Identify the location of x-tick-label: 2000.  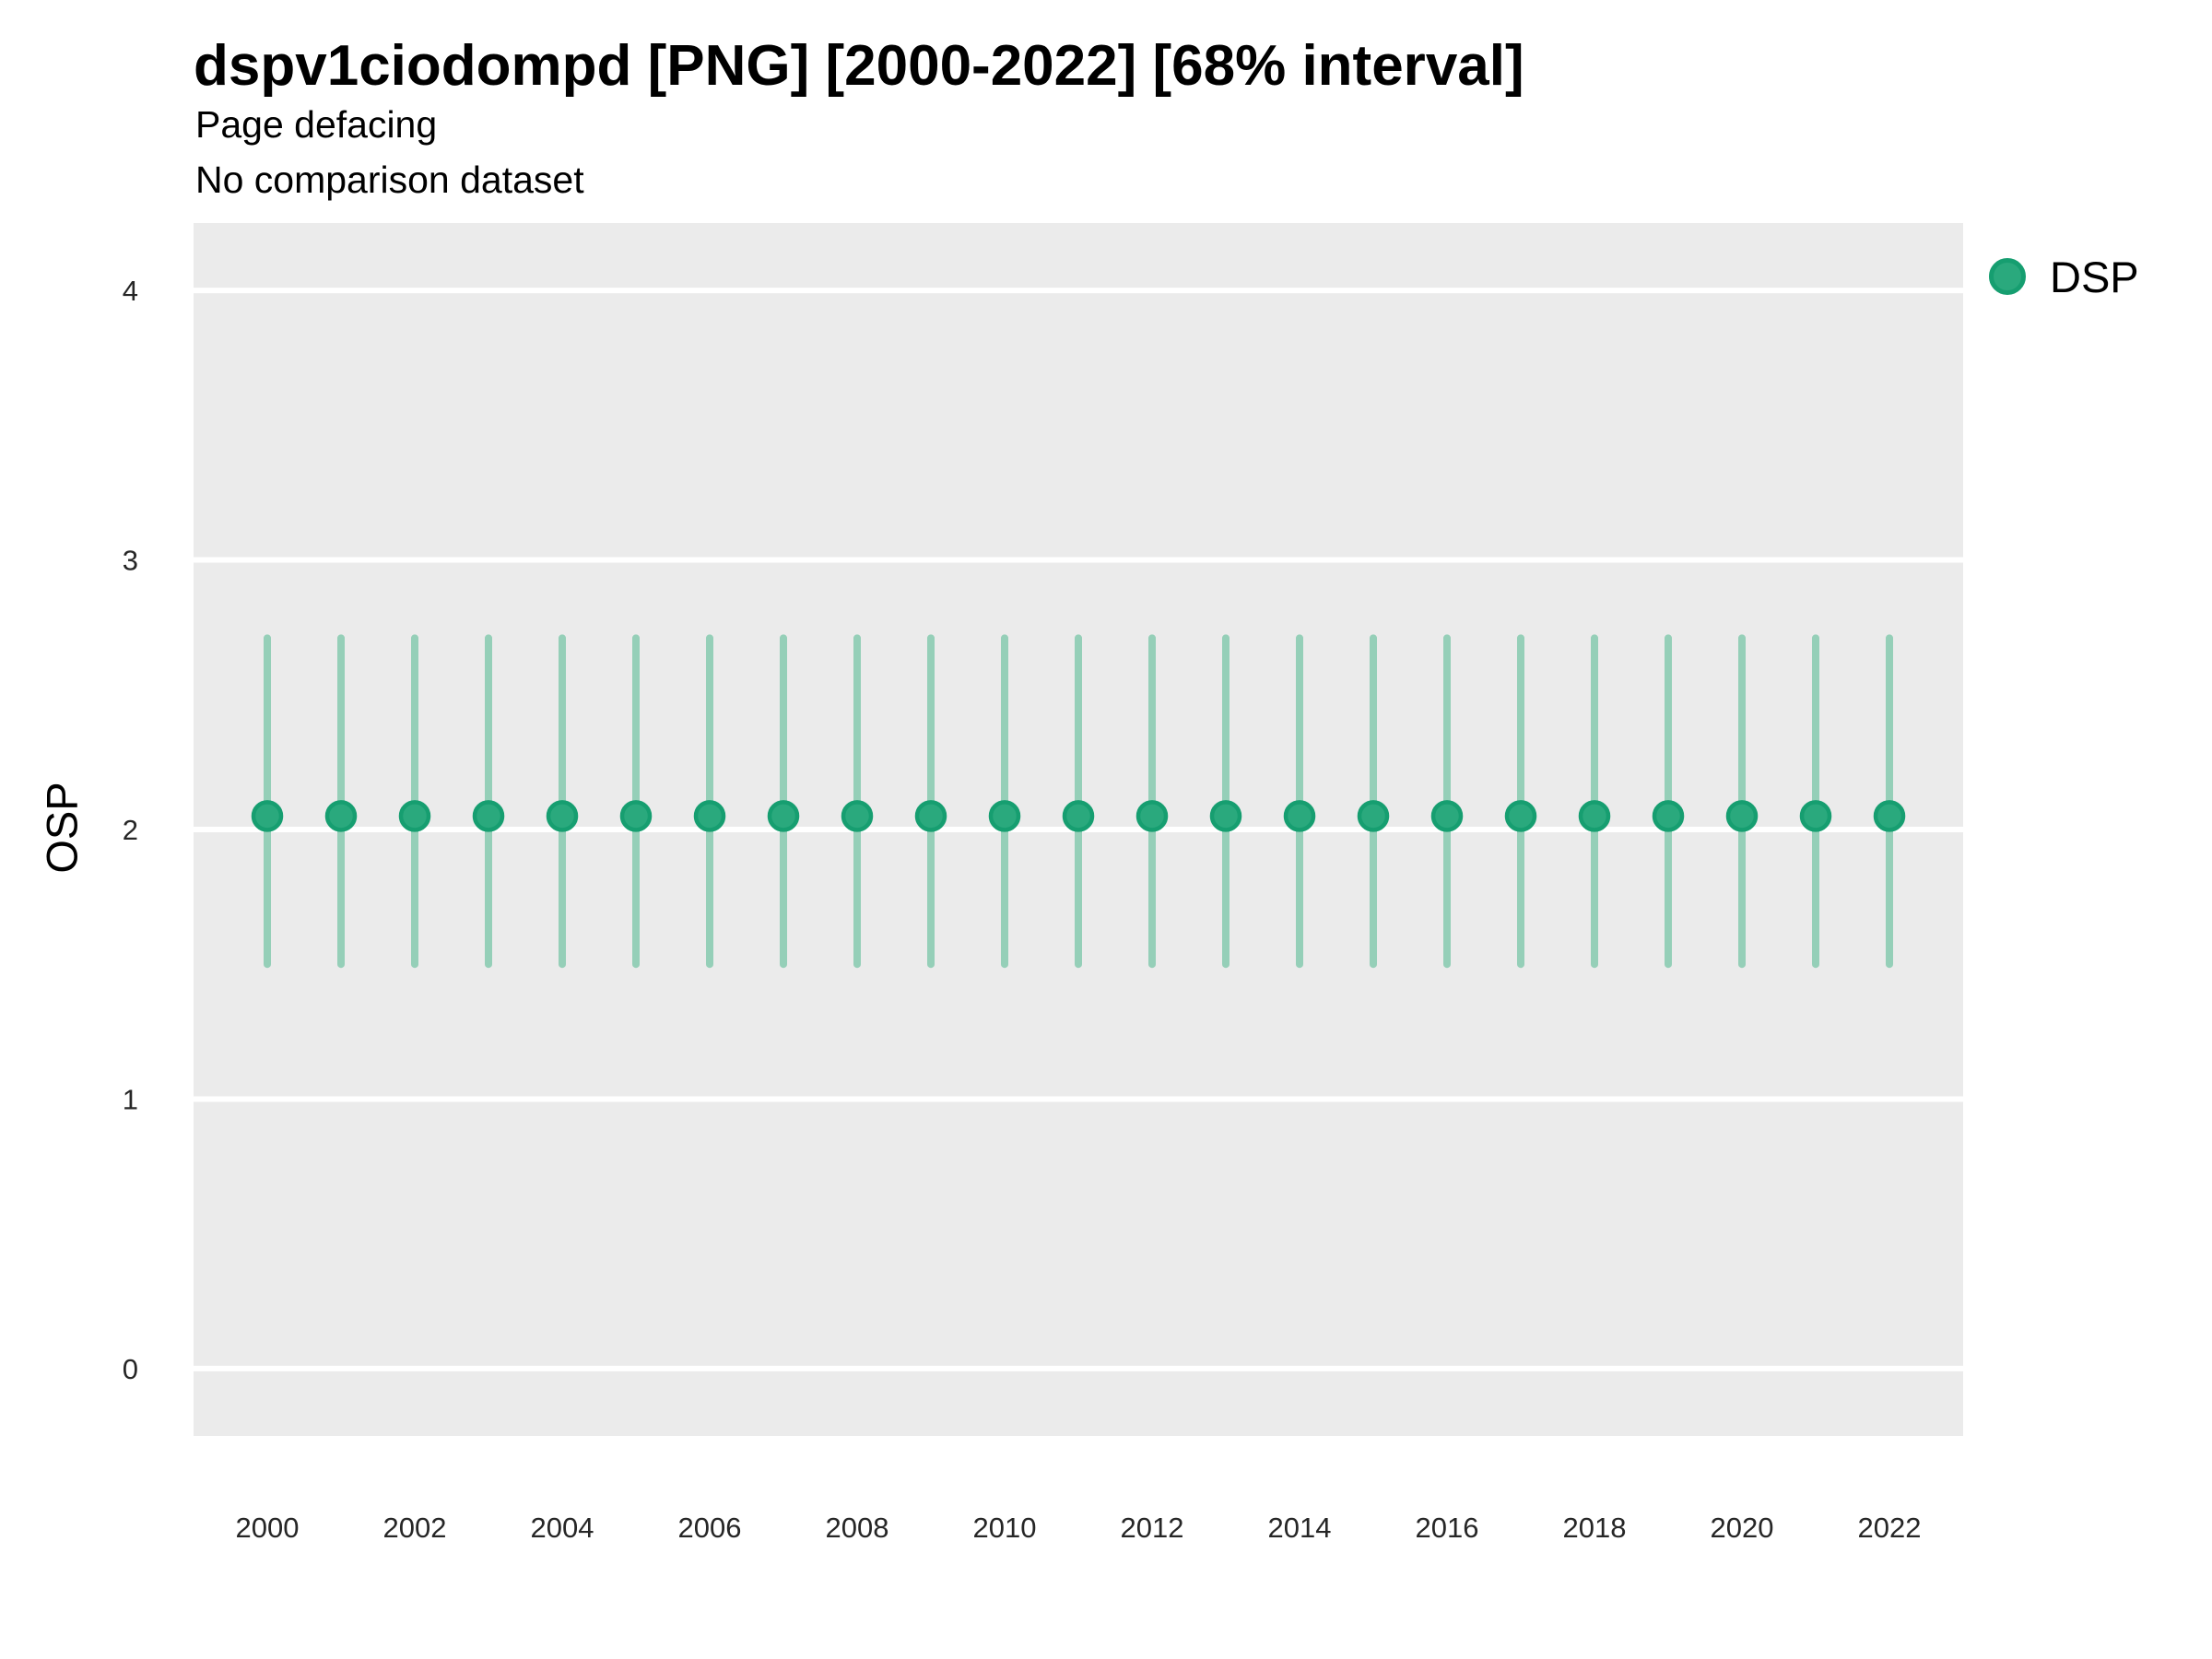
(268, 1528).